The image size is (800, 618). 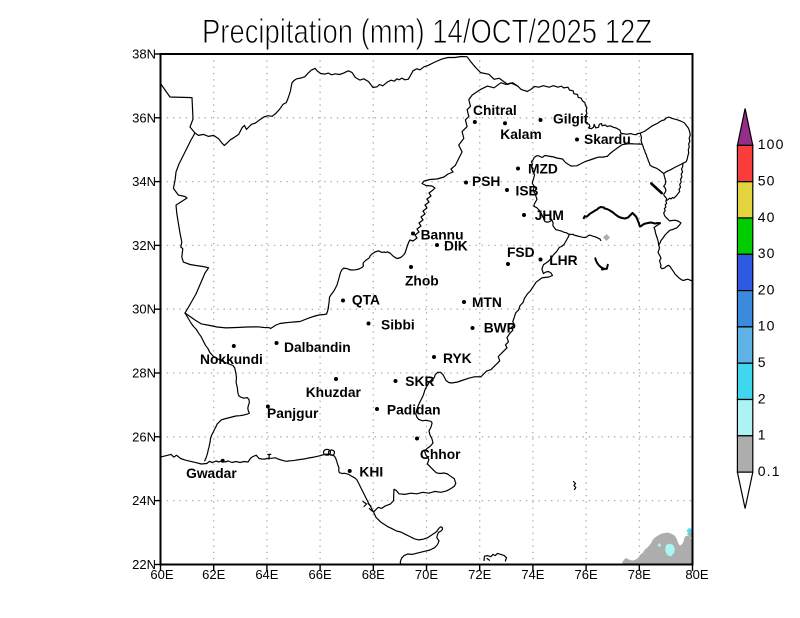 I want to click on svg-text: 60E, so click(x=161, y=574).